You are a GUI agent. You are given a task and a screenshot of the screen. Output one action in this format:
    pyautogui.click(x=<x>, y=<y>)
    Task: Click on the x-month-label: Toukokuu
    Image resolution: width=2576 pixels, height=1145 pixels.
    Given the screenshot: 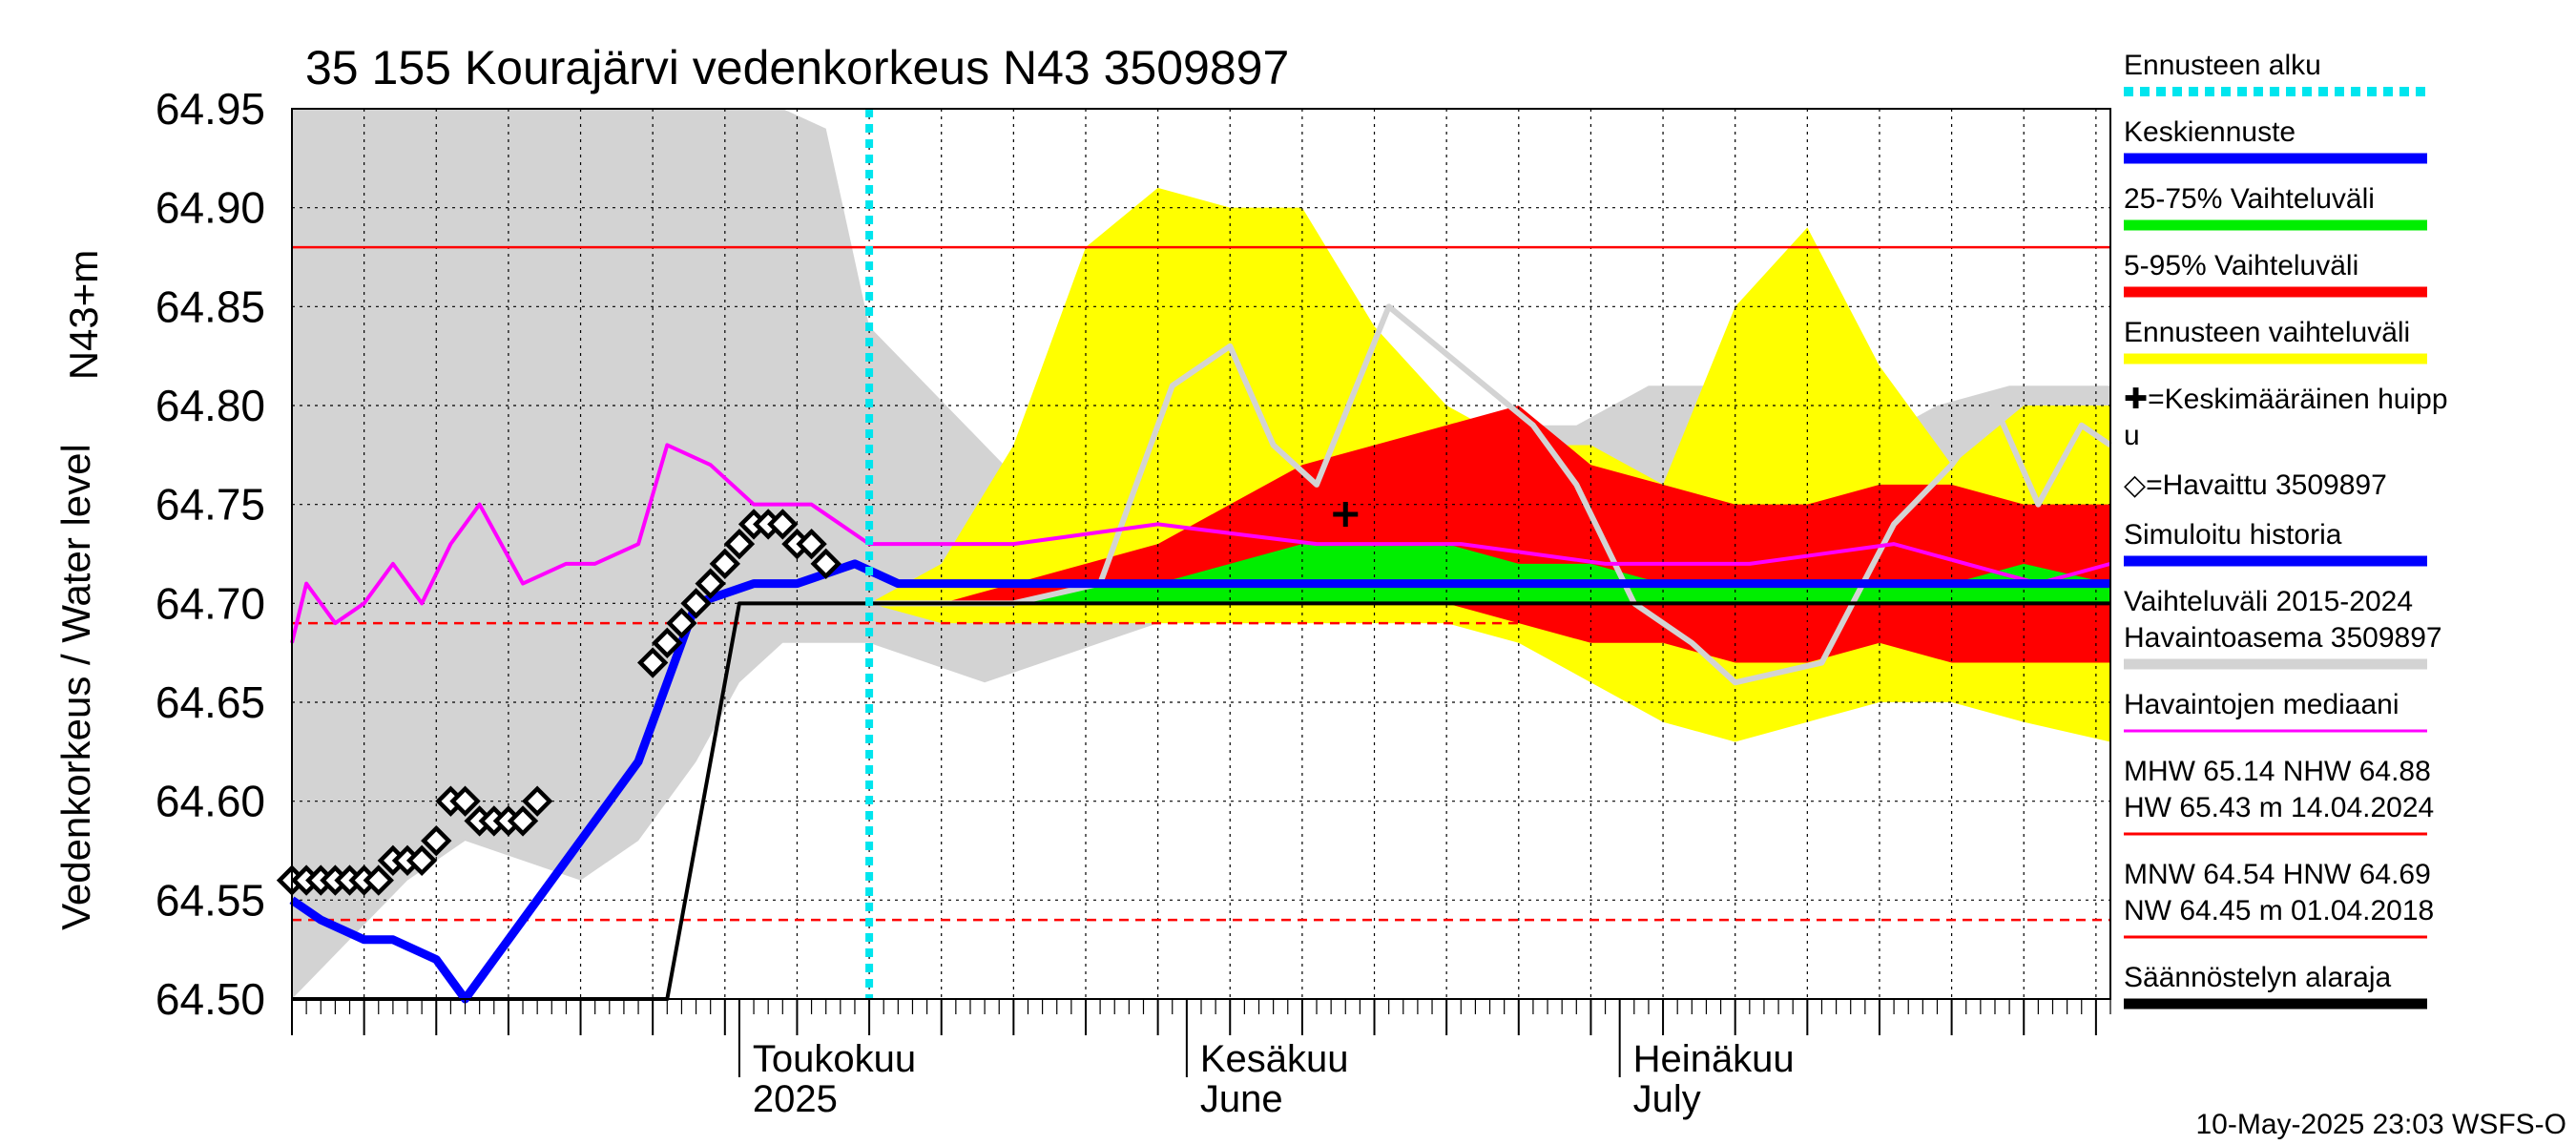 What is the action you would take?
    pyautogui.click(x=834, y=1059)
    